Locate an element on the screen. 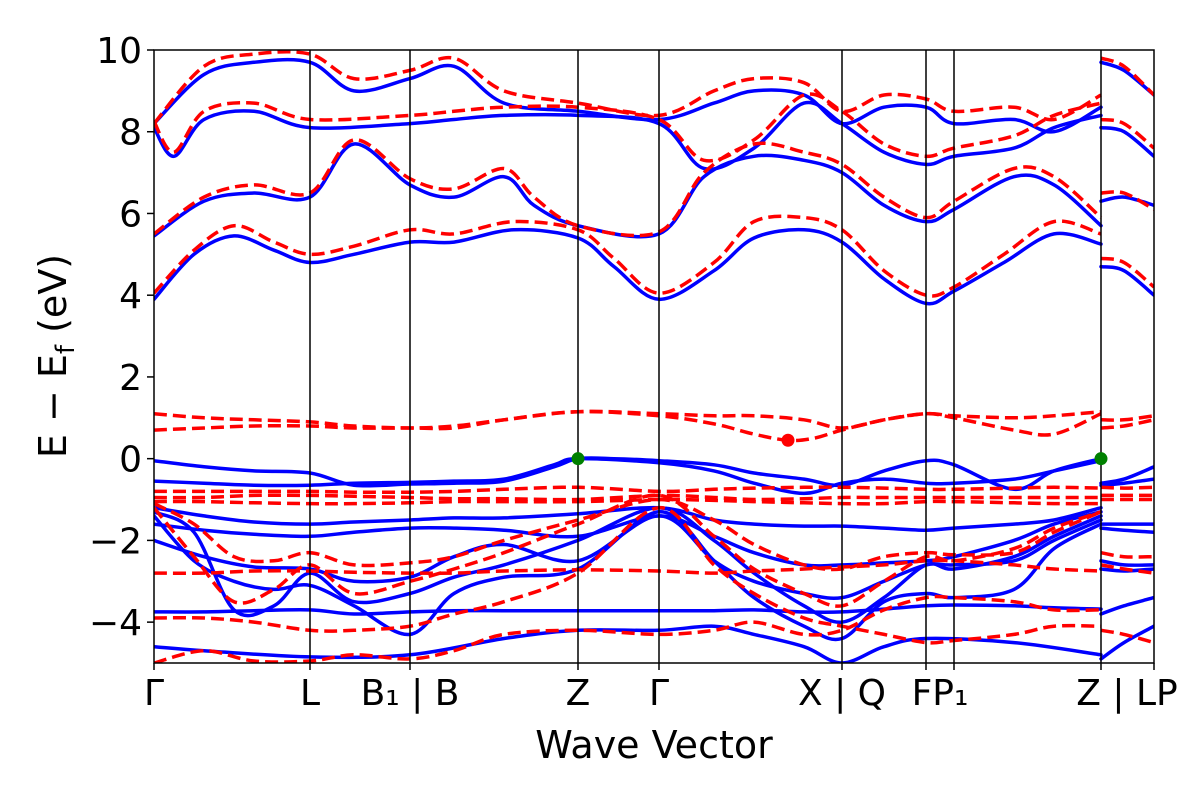 The image size is (1200, 800). x-tick-label-0: Γ is located at coordinates (154, 693).